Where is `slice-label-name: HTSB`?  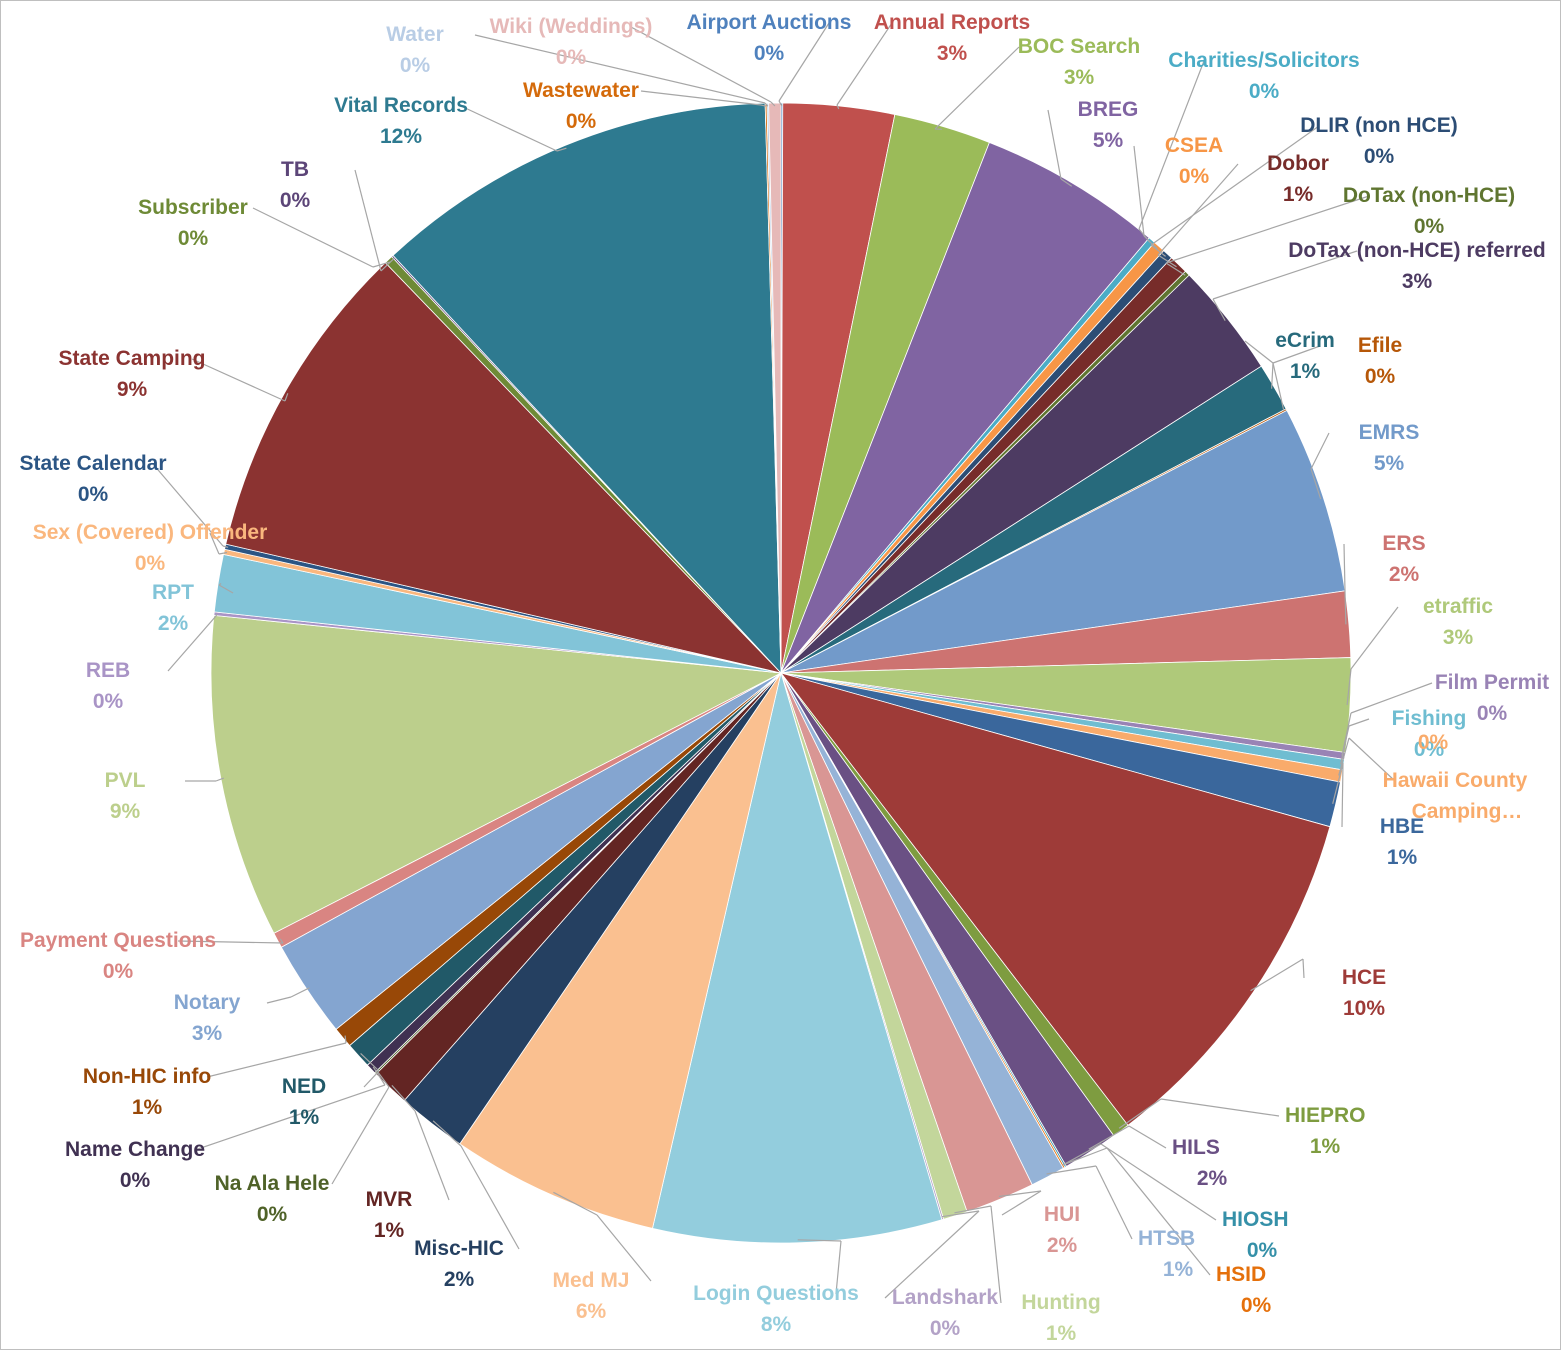 slice-label-name: HTSB is located at coordinates (1166, 1238).